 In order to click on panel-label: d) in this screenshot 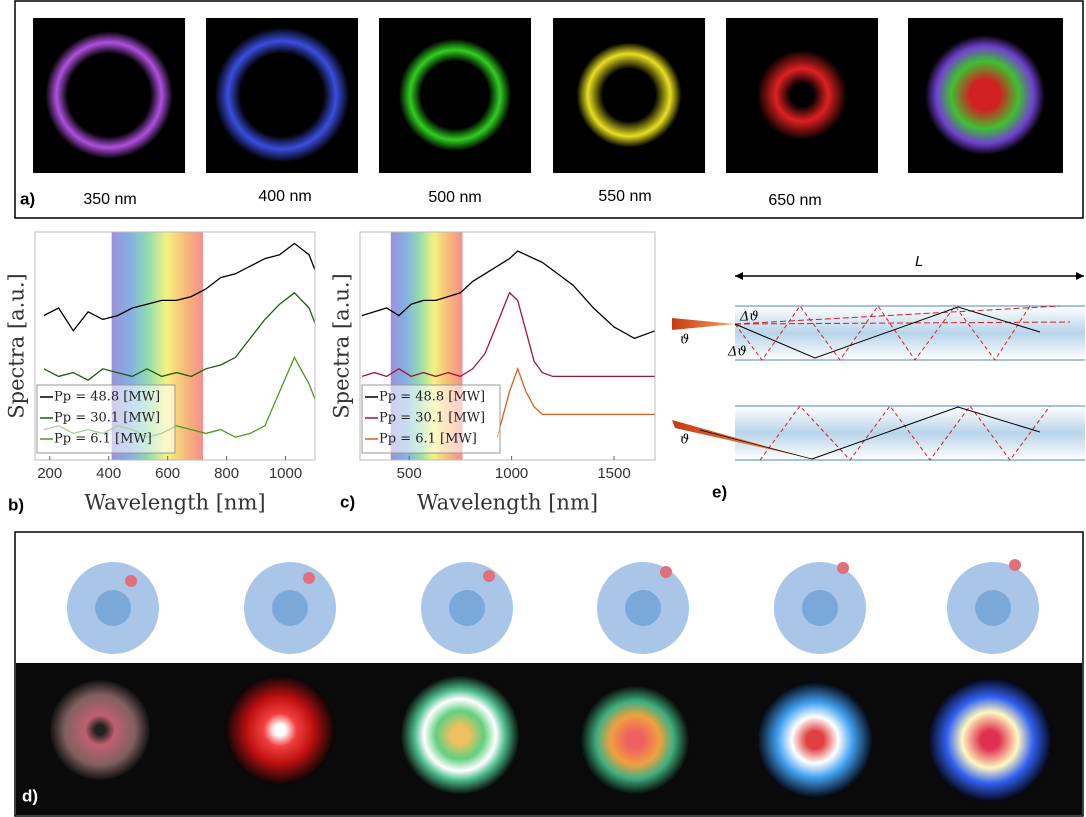, I will do `click(30, 795)`.